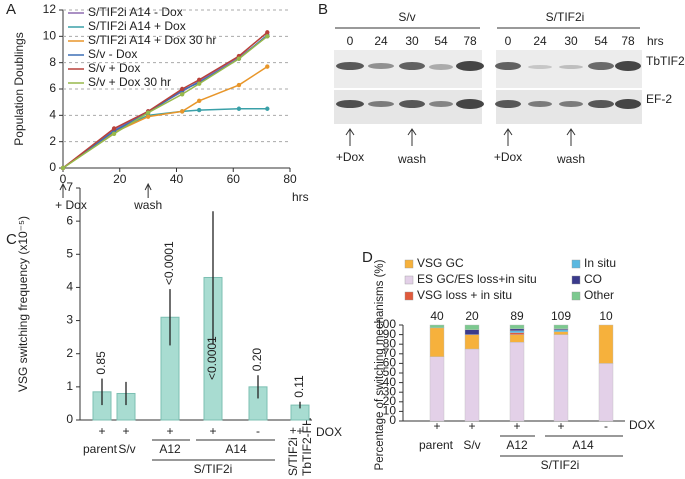 The image size is (685, 479). I want to click on series-line, so click(165, 138).